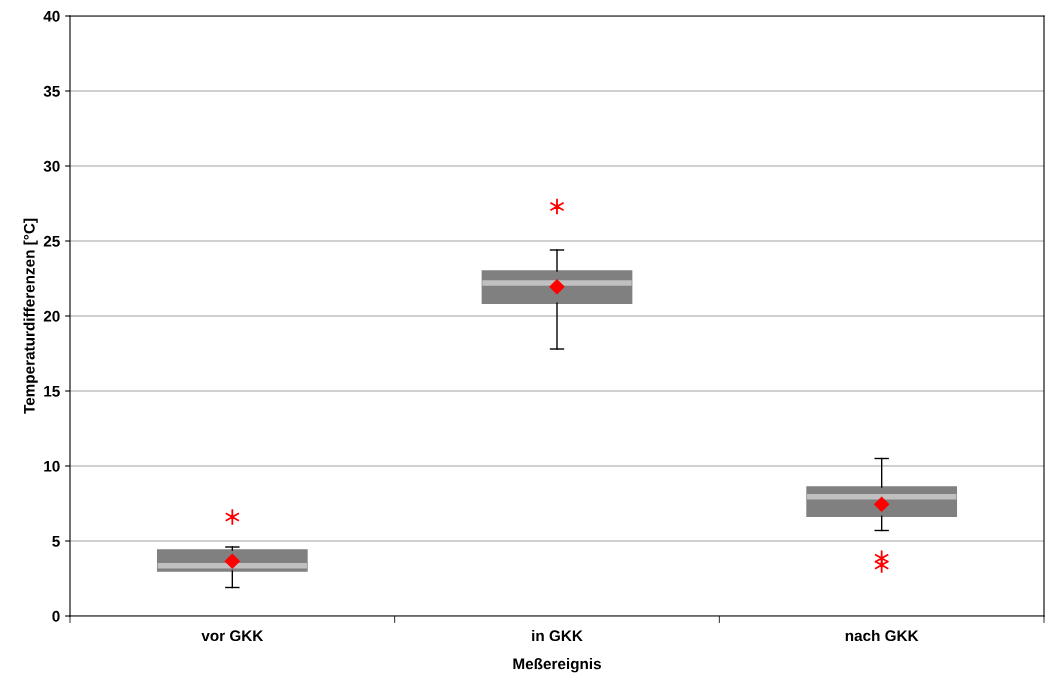 The width and height of the screenshot is (1046, 687). Describe the element at coordinates (882, 635) in the screenshot. I see `x-tick-label: nach GKK` at that location.